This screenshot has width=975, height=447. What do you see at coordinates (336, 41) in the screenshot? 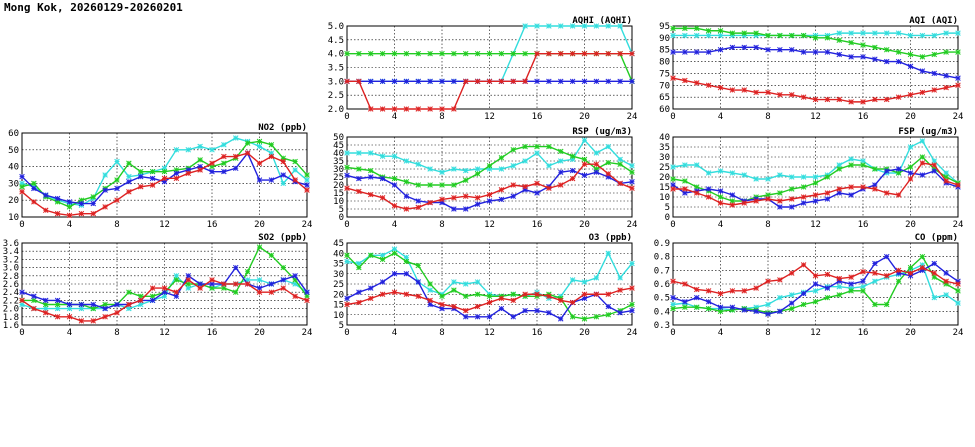
I see `y-tick-label: 4.5` at bounding box center [336, 41].